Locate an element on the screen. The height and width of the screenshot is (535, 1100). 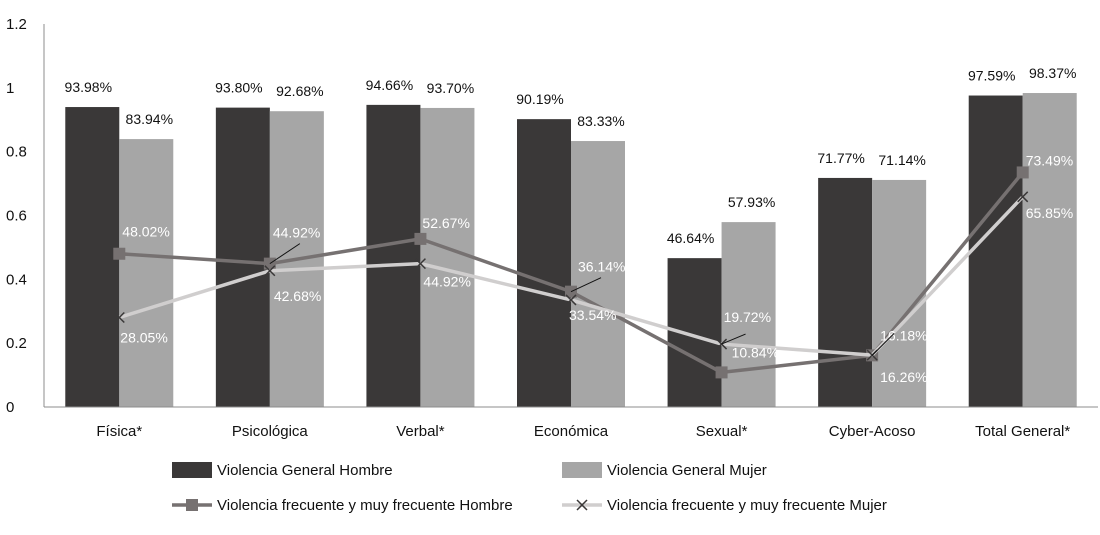
bar-data-label: 57.93% is located at coordinates (751, 202).